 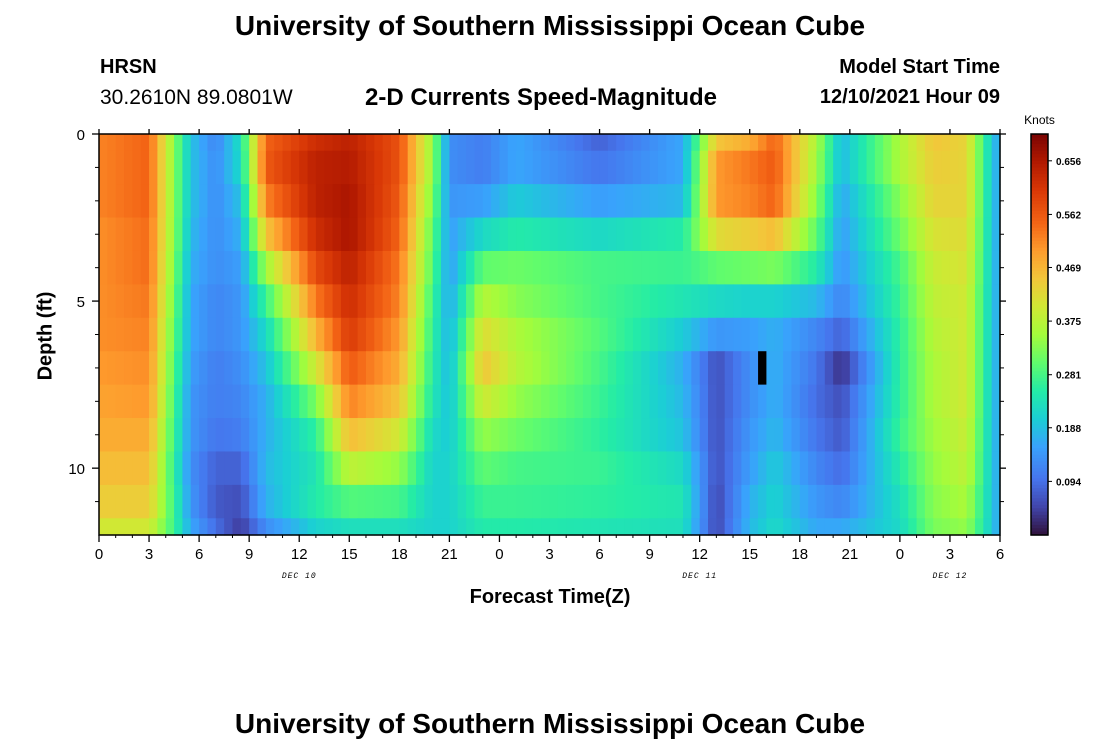 I want to click on station-coordinates: 30.2610N 89.0801W, so click(x=196, y=97).